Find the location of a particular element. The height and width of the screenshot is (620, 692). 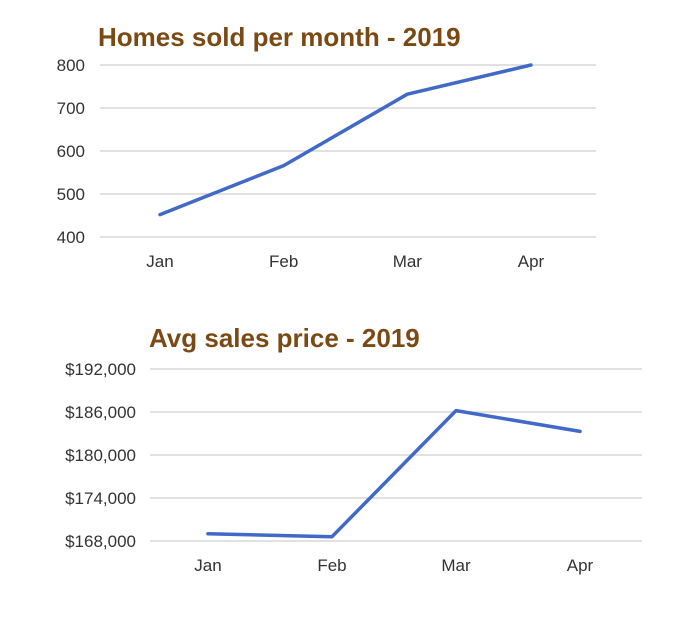

y-tick-label: 600 is located at coordinates (71, 151).